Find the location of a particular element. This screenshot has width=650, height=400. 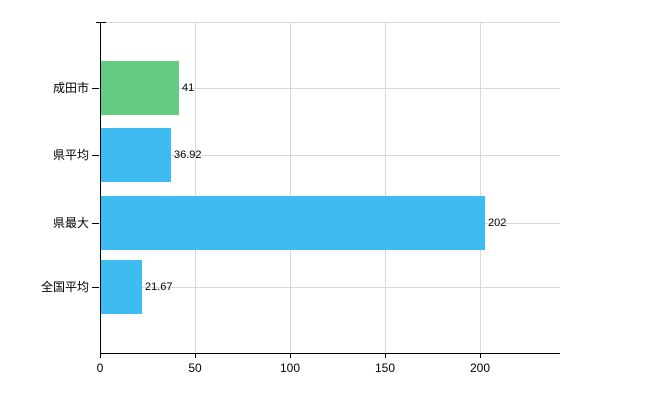

y-axis-line is located at coordinates (100, 187).